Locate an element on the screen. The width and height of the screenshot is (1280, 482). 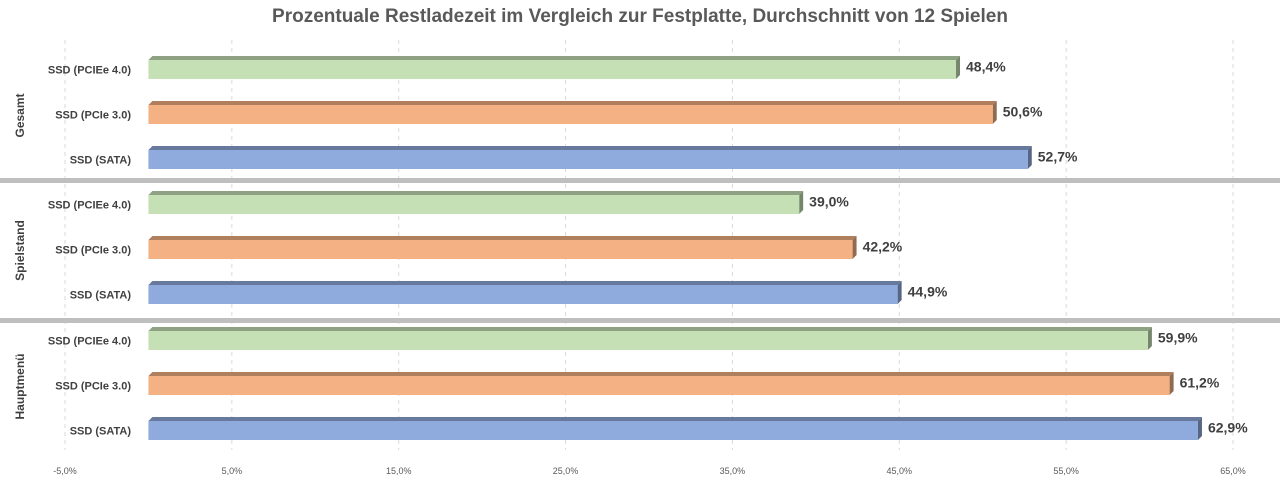
x-tick-label: -5,0% is located at coordinates (65, 471).